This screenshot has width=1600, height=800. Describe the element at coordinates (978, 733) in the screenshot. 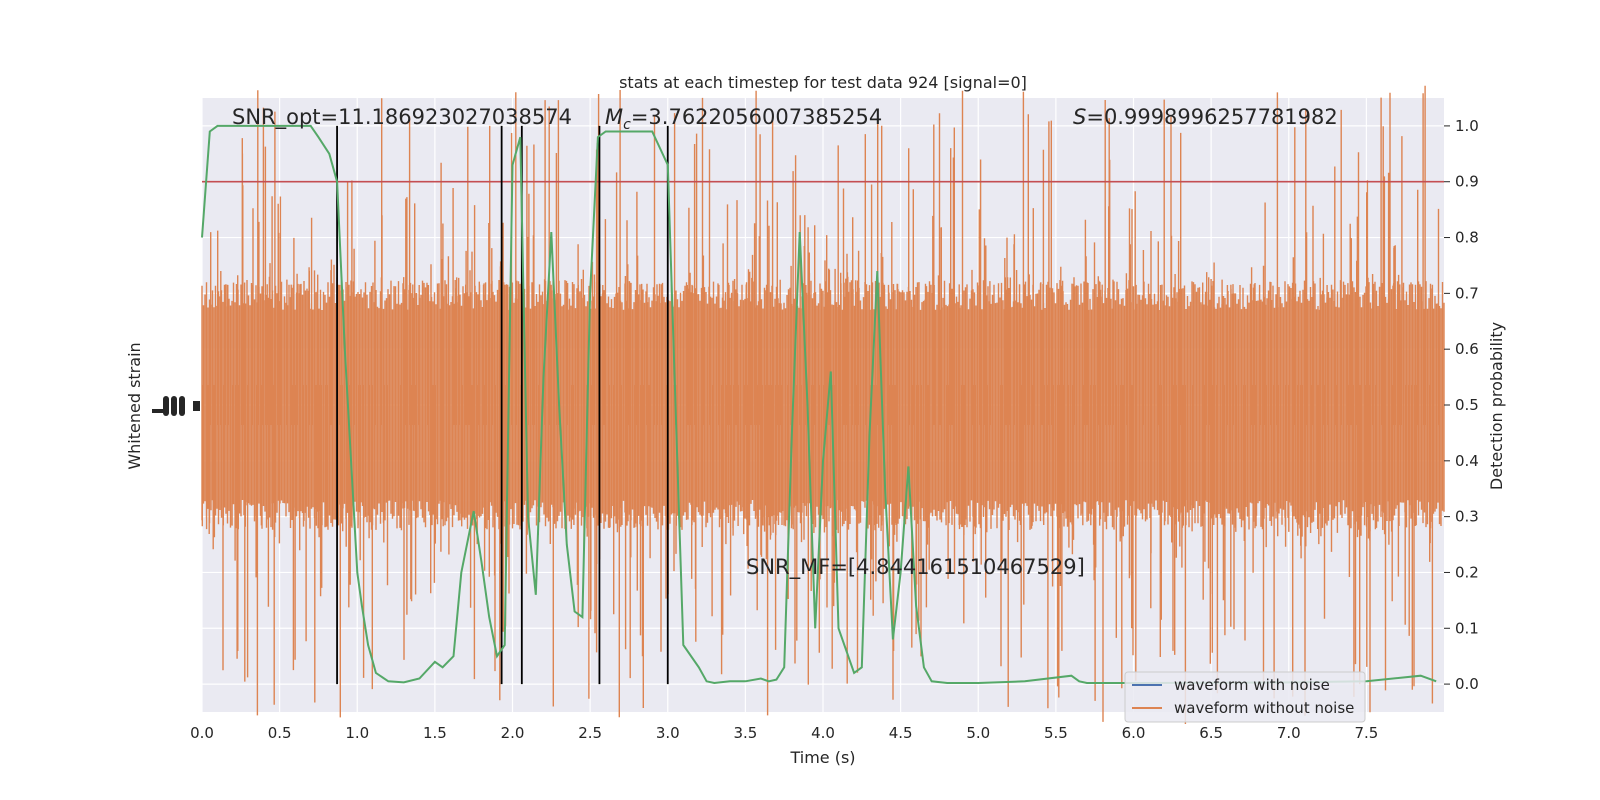

I see `x-tick-label: 5.0` at that location.